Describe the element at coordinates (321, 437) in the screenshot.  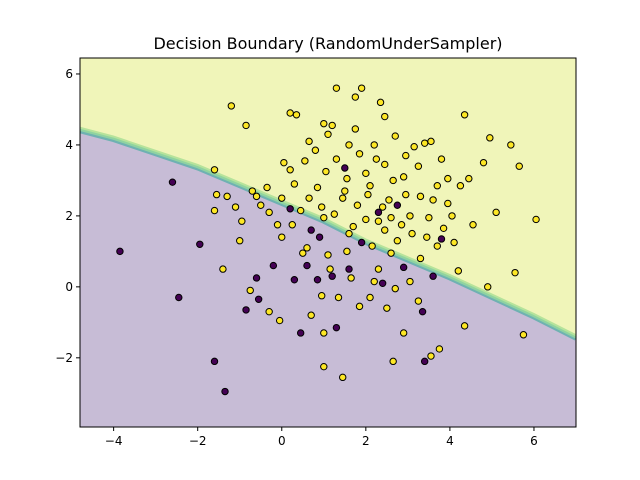
I see `x-axis: −4 −2 0 2 4 6` at that location.